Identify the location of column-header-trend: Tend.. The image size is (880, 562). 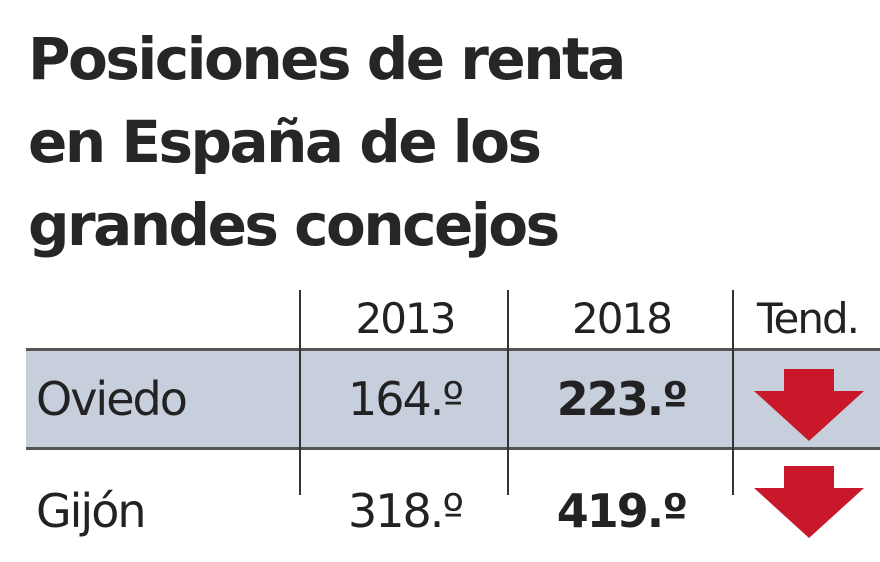
(808, 318).